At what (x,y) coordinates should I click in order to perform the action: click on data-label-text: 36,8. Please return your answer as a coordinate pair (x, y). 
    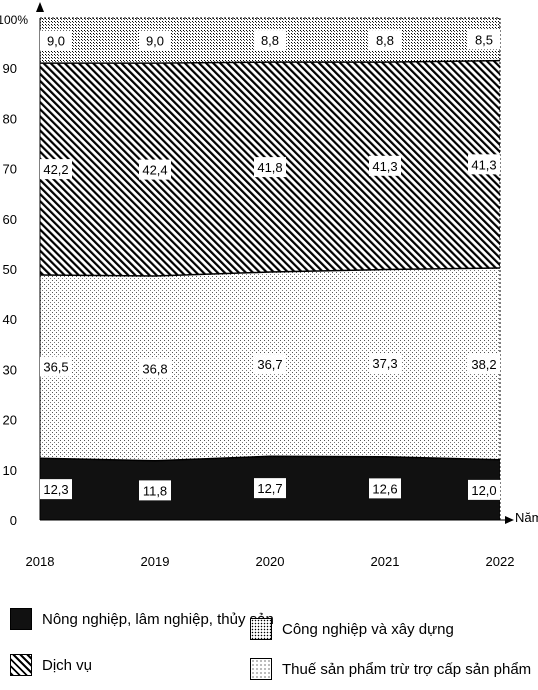
    Looking at the image, I should click on (154, 368).